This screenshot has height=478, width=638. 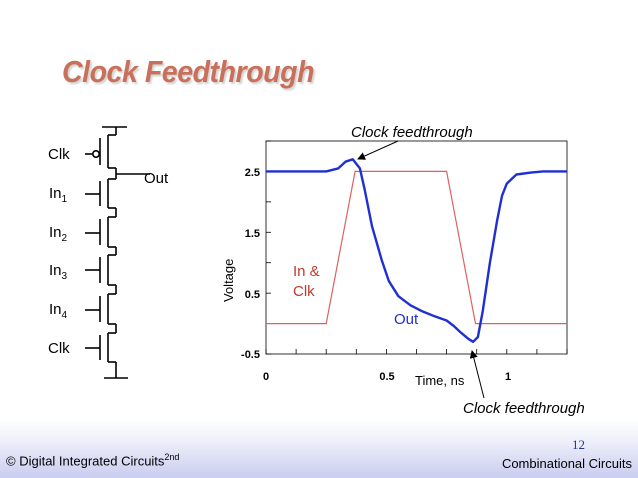 What do you see at coordinates (477, 374) in the screenshot?
I see `annotation-arrow-bottom` at bounding box center [477, 374].